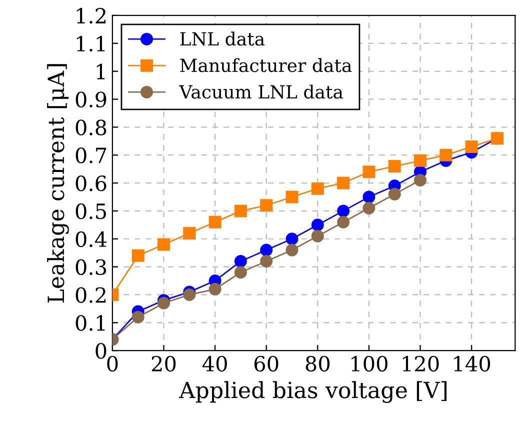  What do you see at coordinates (91, 16) in the screenshot?
I see `y-tick-label: 1.2` at bounding box center [91, 16].